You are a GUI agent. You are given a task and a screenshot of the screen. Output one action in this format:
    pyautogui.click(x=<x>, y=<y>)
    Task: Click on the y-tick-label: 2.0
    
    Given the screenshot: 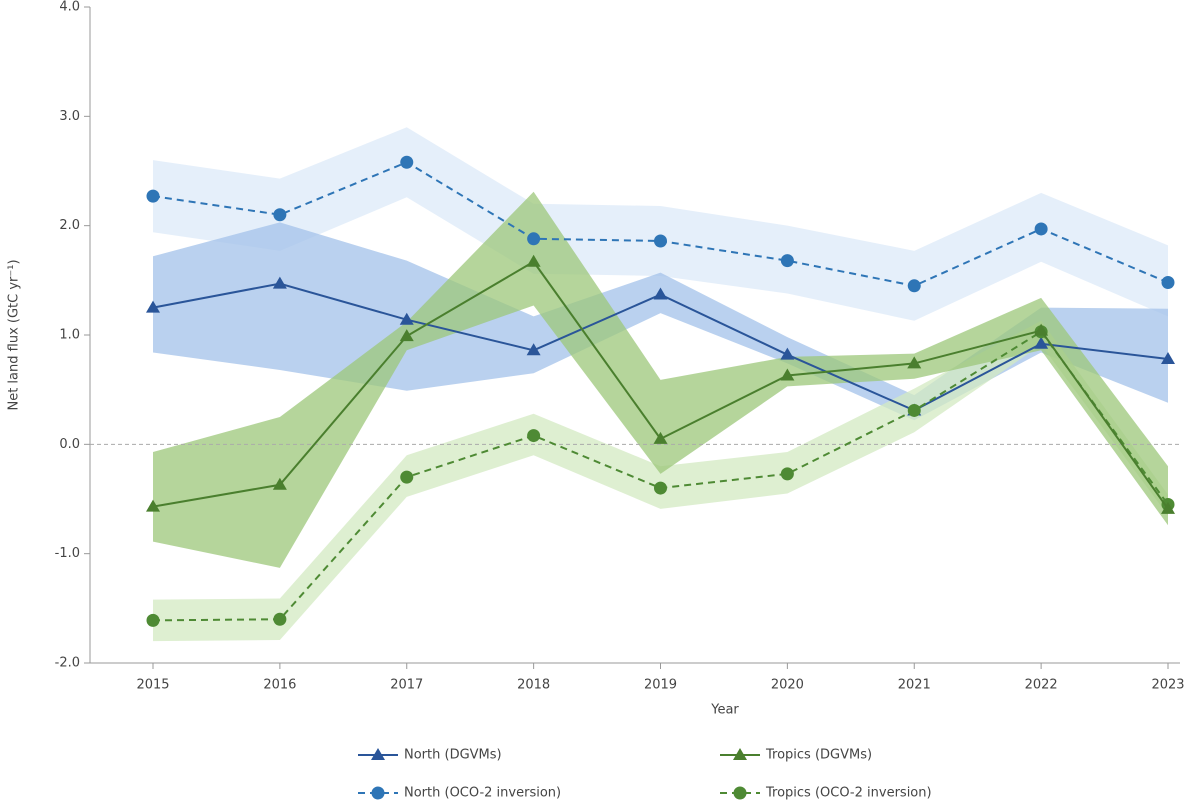 What is the action you would take?
    pyautogui.click(x=69, y=225)
    